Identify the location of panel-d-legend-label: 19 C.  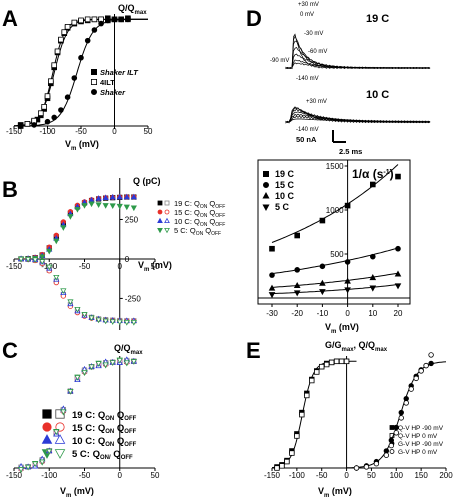
(285, 174).